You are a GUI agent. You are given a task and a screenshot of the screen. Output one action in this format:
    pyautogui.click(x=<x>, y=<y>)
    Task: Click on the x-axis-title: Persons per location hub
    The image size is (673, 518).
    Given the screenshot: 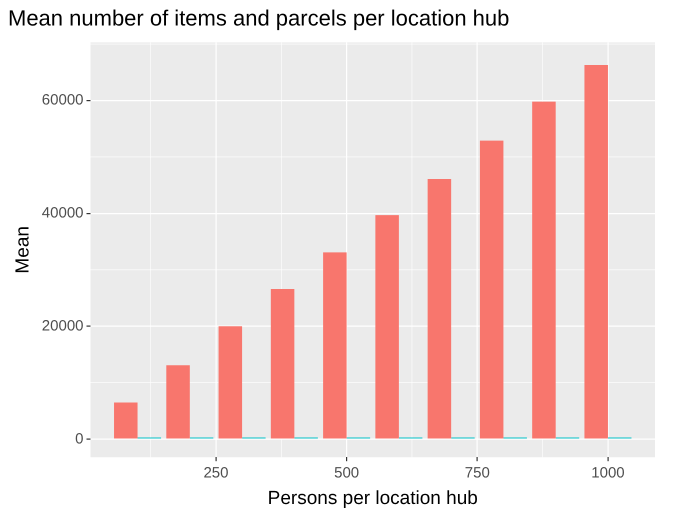 What is the action you would take?
    pyautogui.click(x=373, y=498)
    